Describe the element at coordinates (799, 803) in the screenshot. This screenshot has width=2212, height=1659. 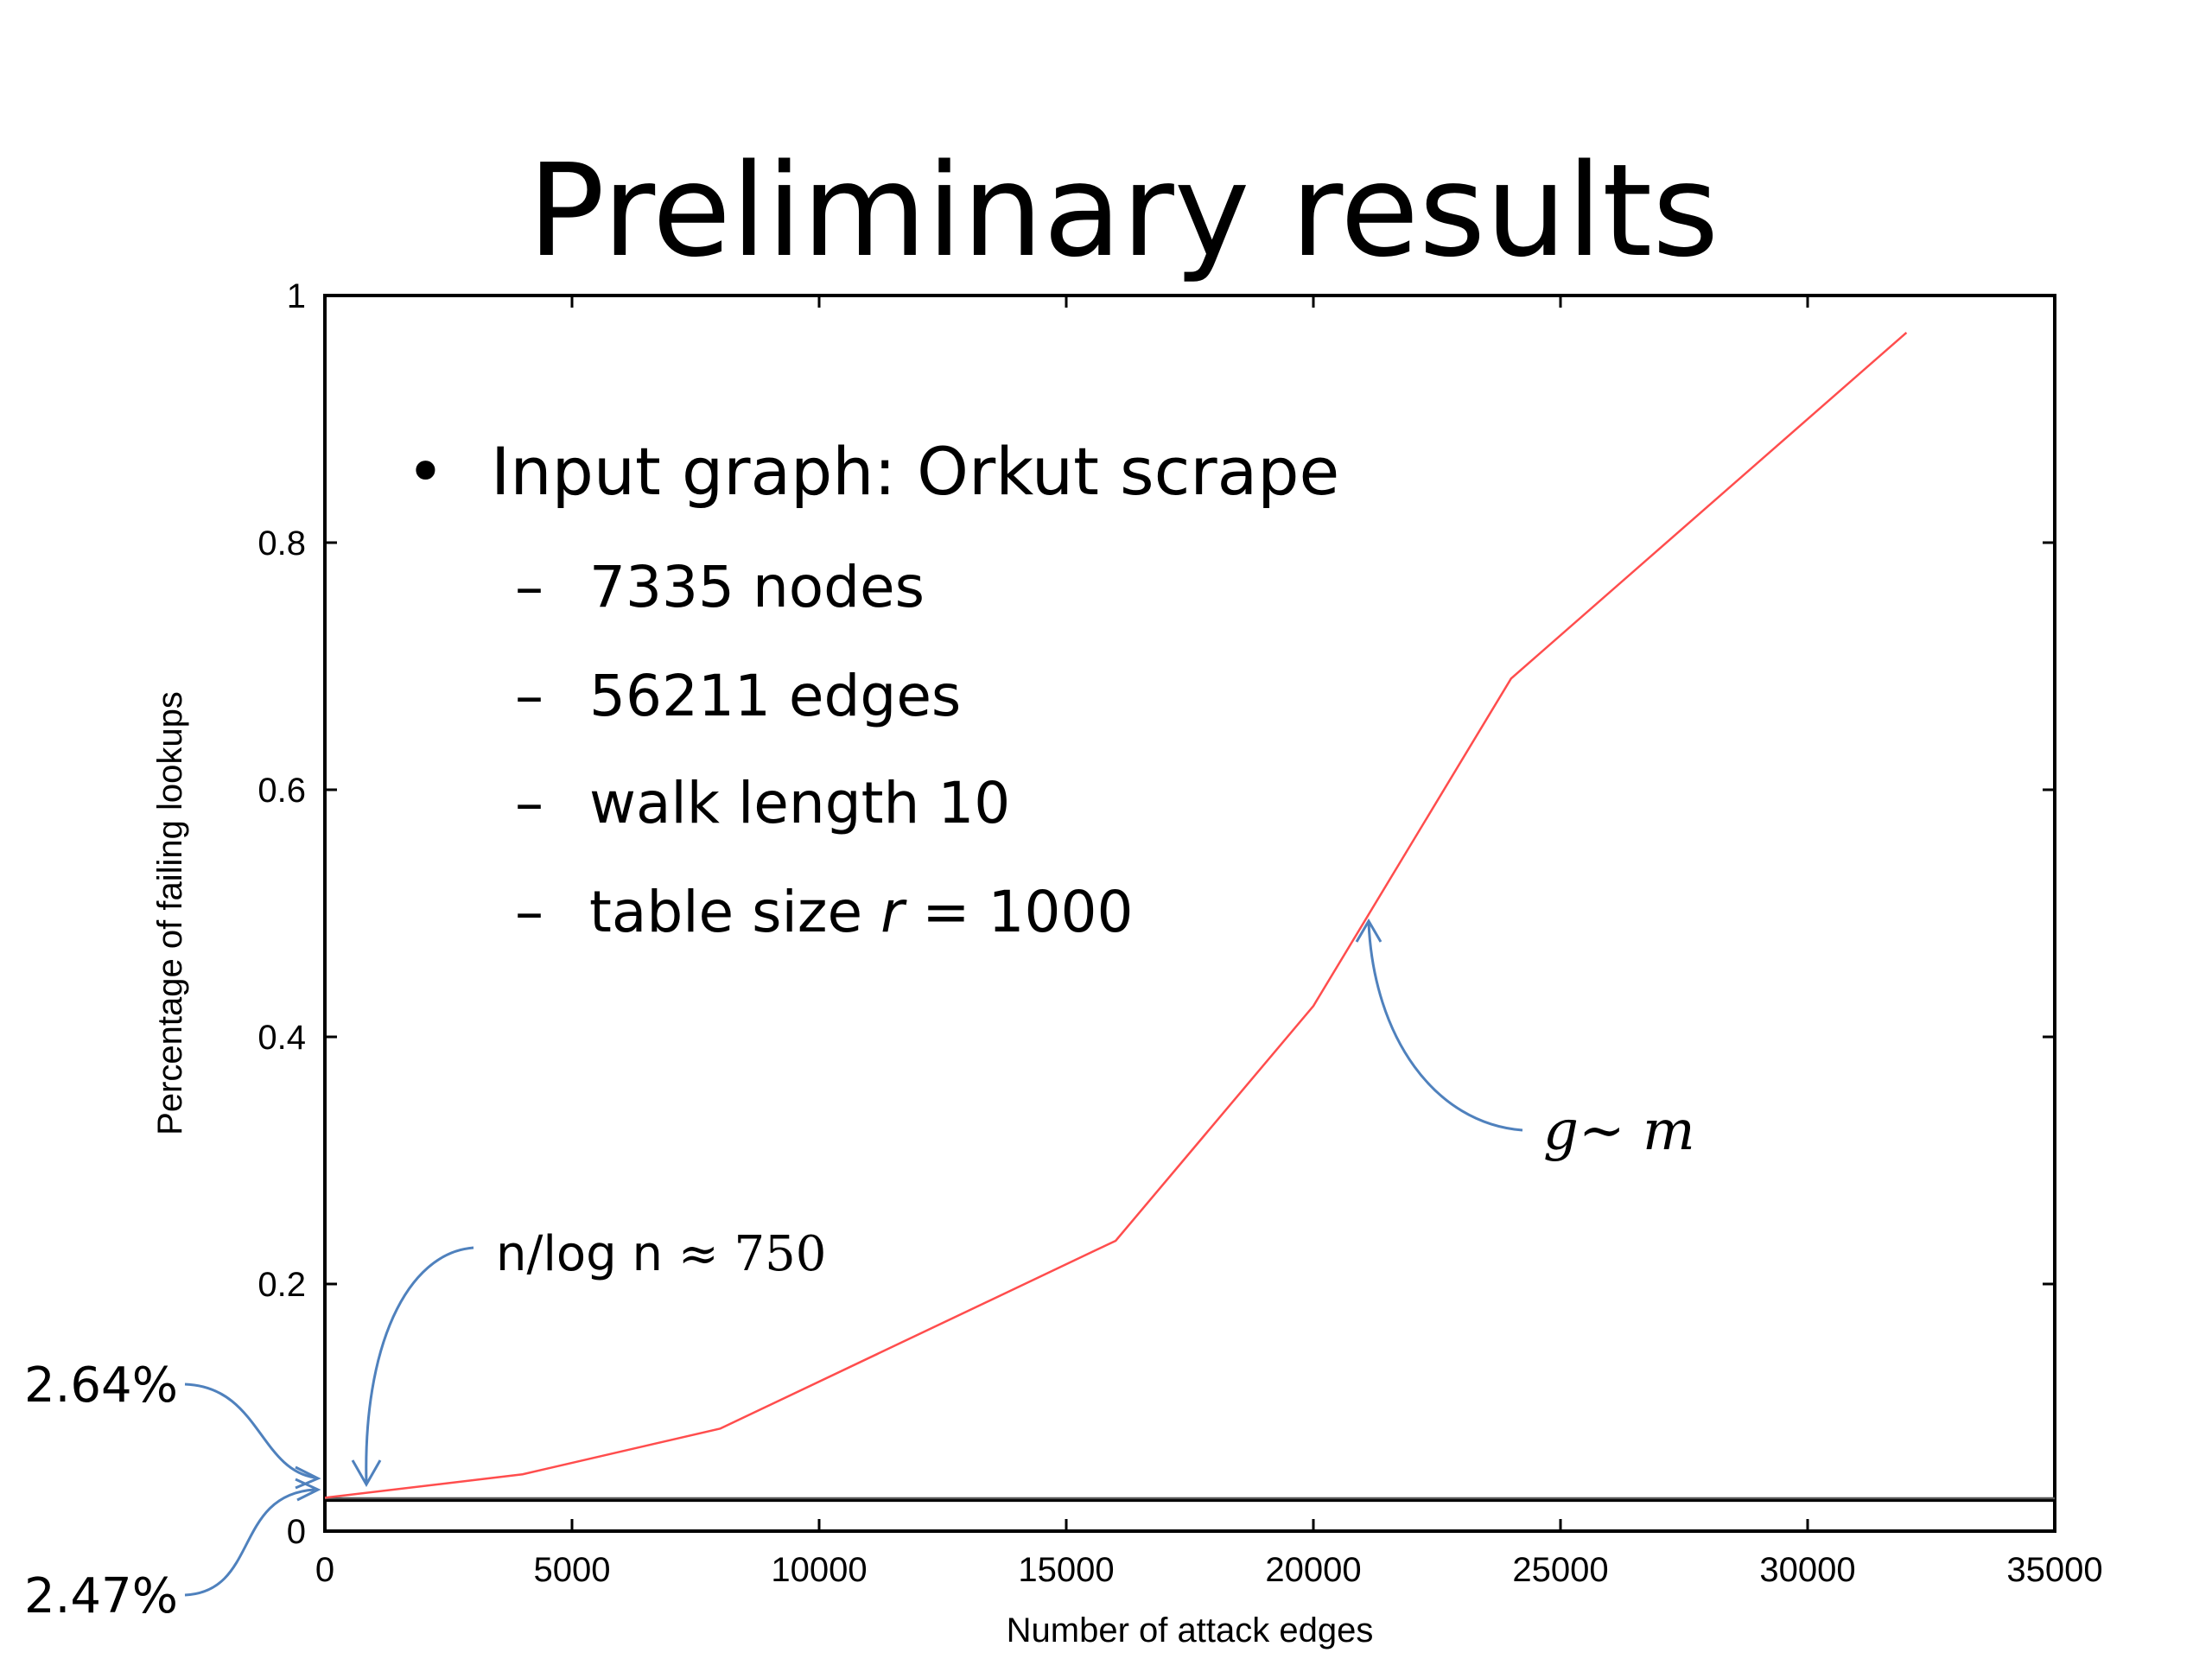
I see `sub-item-walk-length: walk length 10` at that location.